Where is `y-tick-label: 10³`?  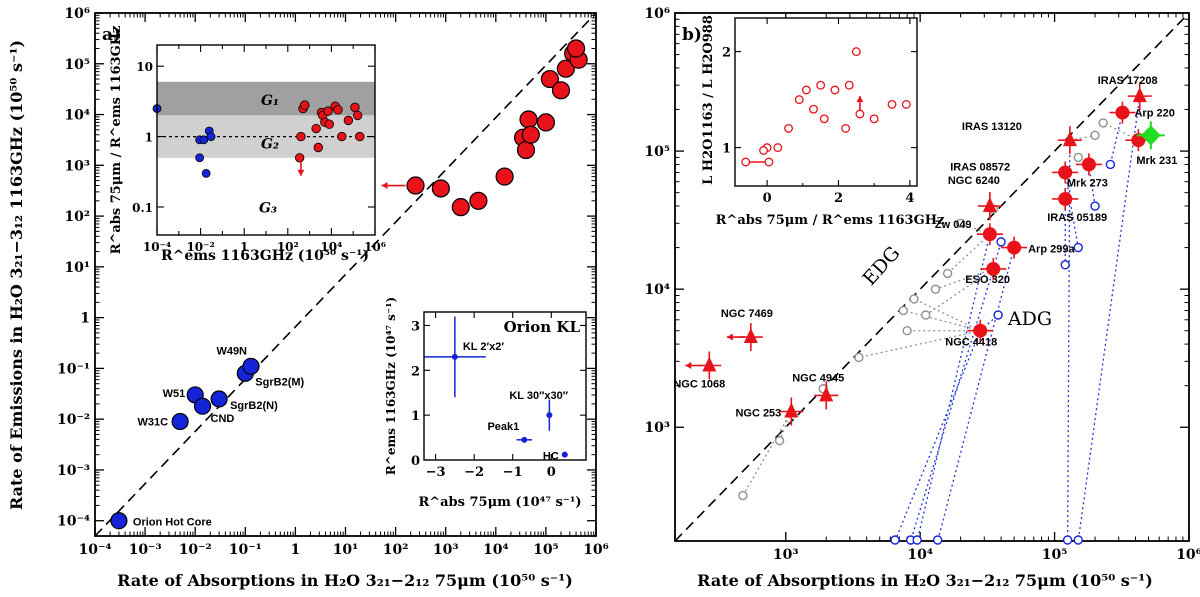
y-tick-label: 10³ is located at coordinates (77, 166).